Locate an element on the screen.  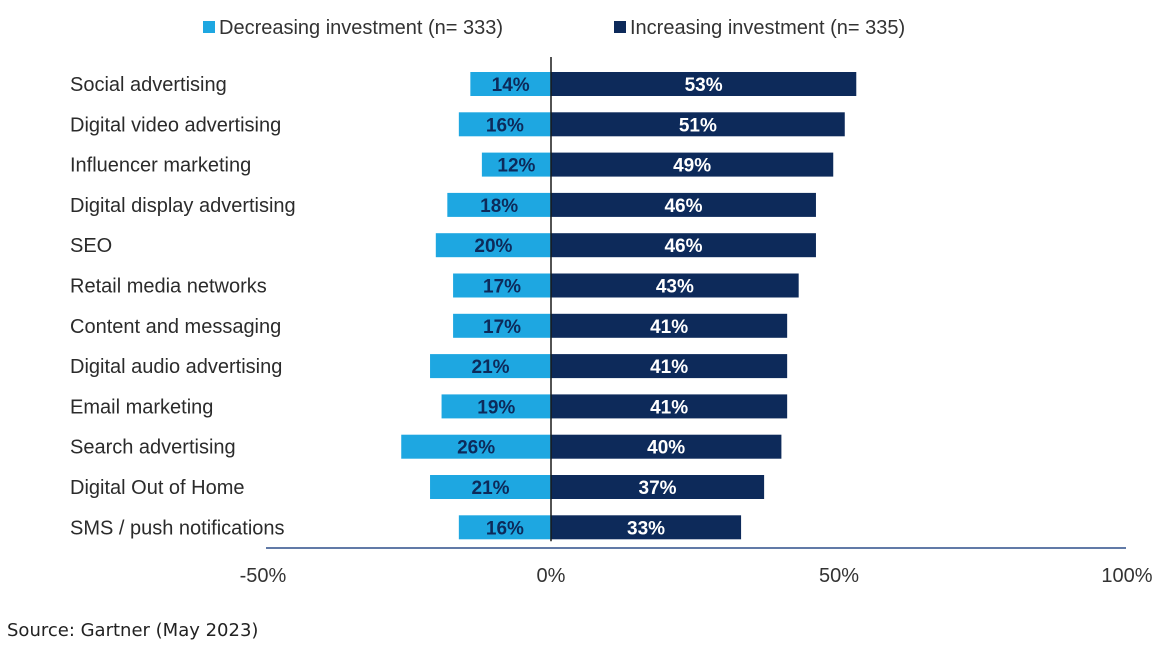
data-label-decreasing: 12% is located at coordinates (516, 166).